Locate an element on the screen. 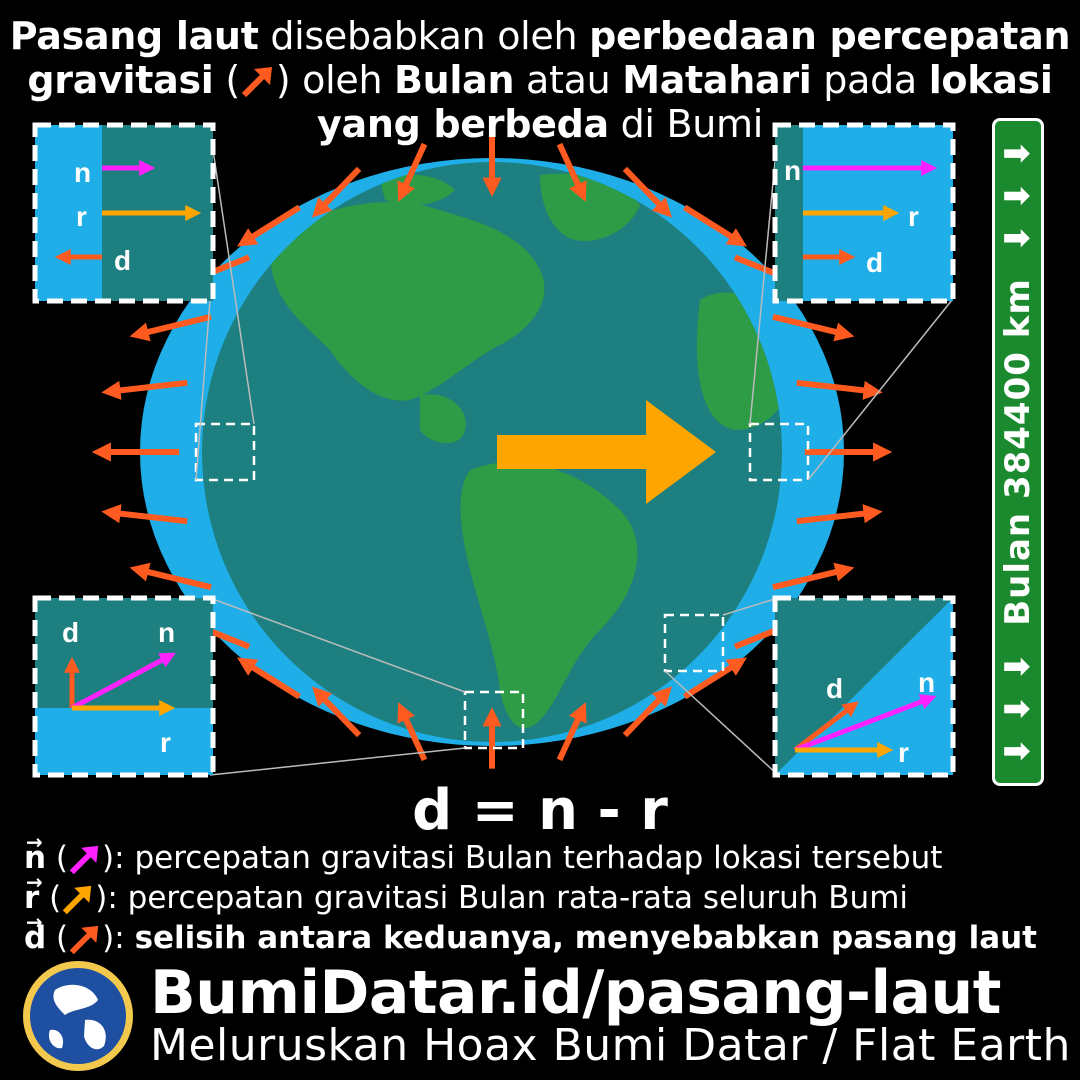 This screenshot has width=1080, height=1080. site-url: BumiDatar.id/pasang-laut is located at coordinates (575, 993).